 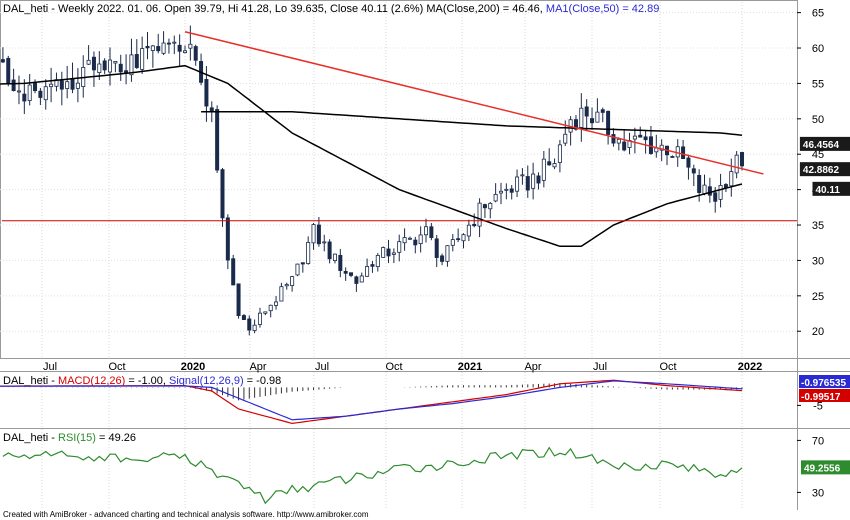 What do you see at coordinates (263, 381) in the screenshot?
I see `macd-title-signal-val: = -0.98` at bounding box center [263, 381].